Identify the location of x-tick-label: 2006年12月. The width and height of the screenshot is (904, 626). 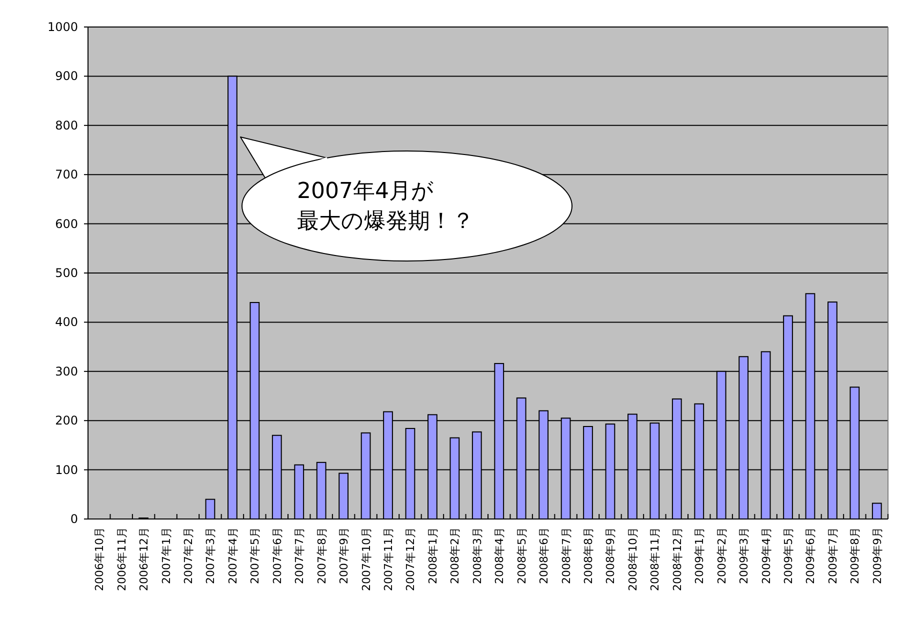
(144, 559).